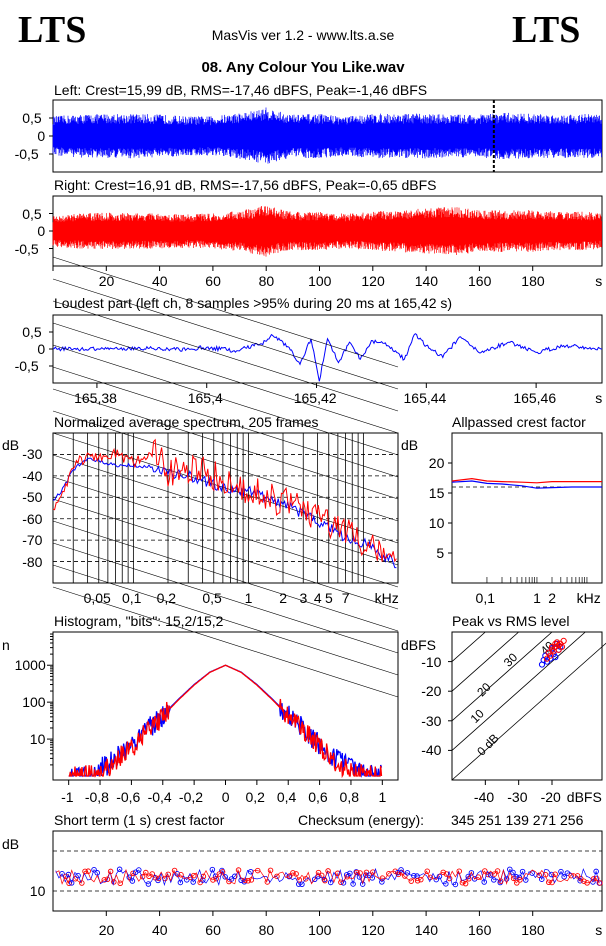  Describe the element at coordinates (511, 660) in the screenshot. I see `diagonal-label: 30` at that location.